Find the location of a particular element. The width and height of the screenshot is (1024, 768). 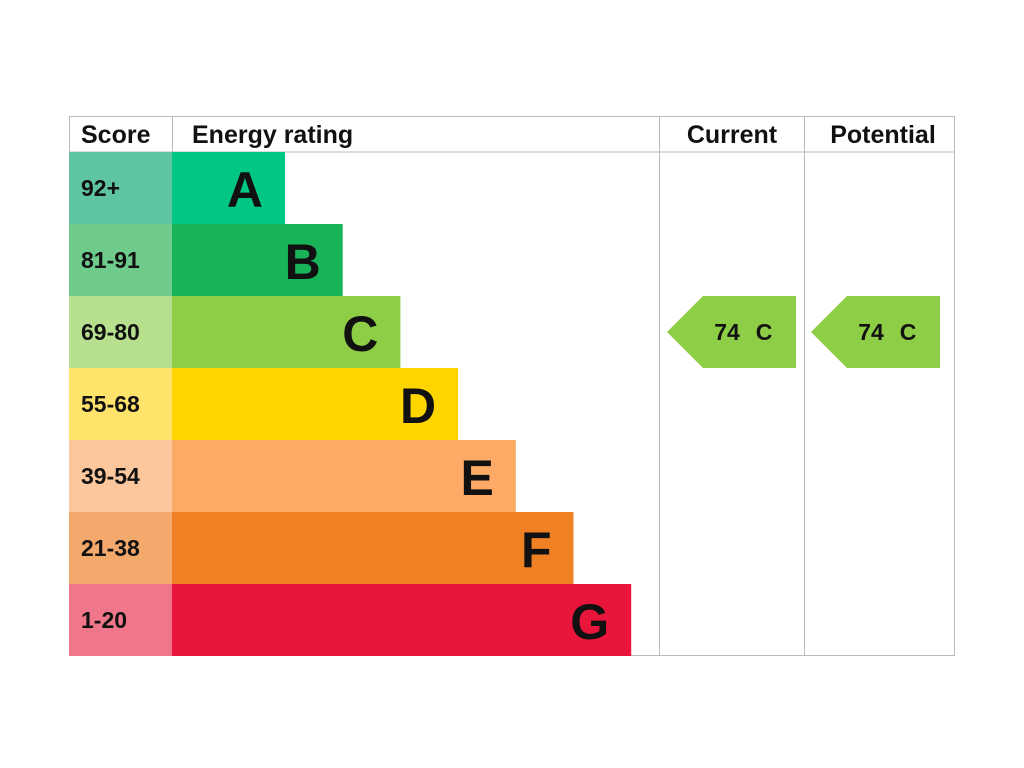

header-current: Current is located at coordinates (732, 135).